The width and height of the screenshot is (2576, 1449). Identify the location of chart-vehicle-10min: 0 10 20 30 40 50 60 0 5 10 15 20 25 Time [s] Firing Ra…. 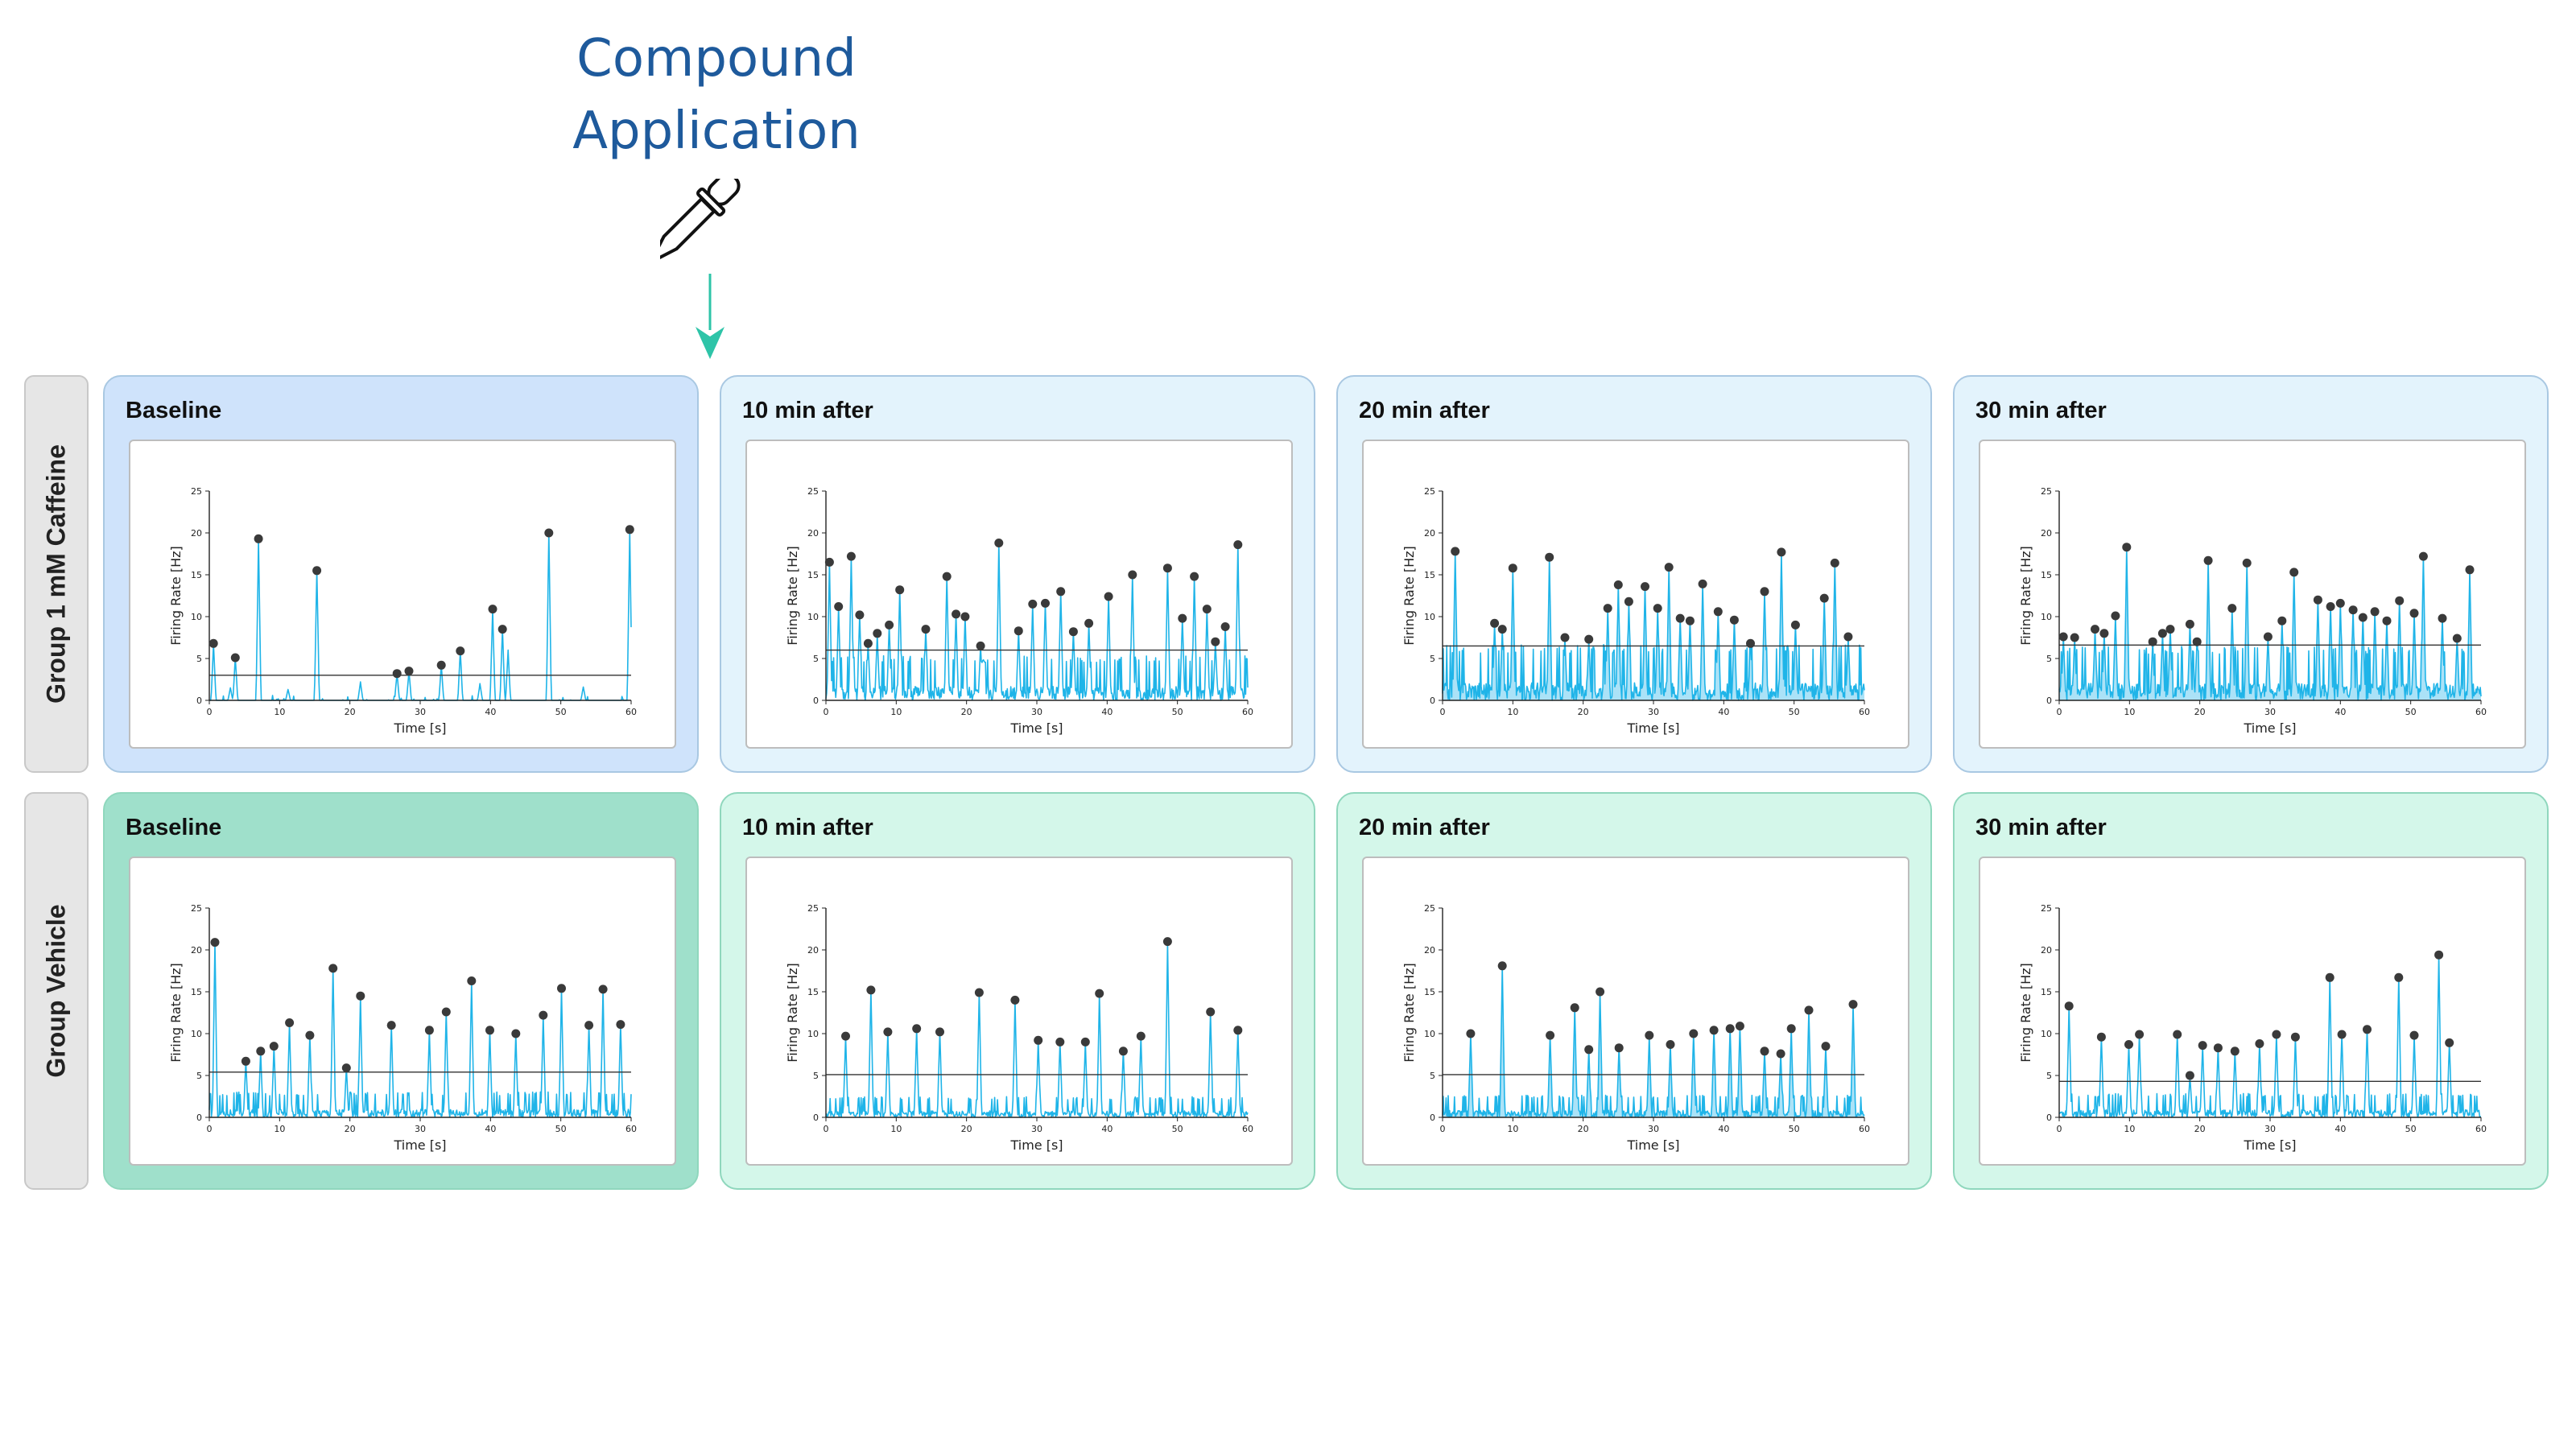
(1019, 1028).